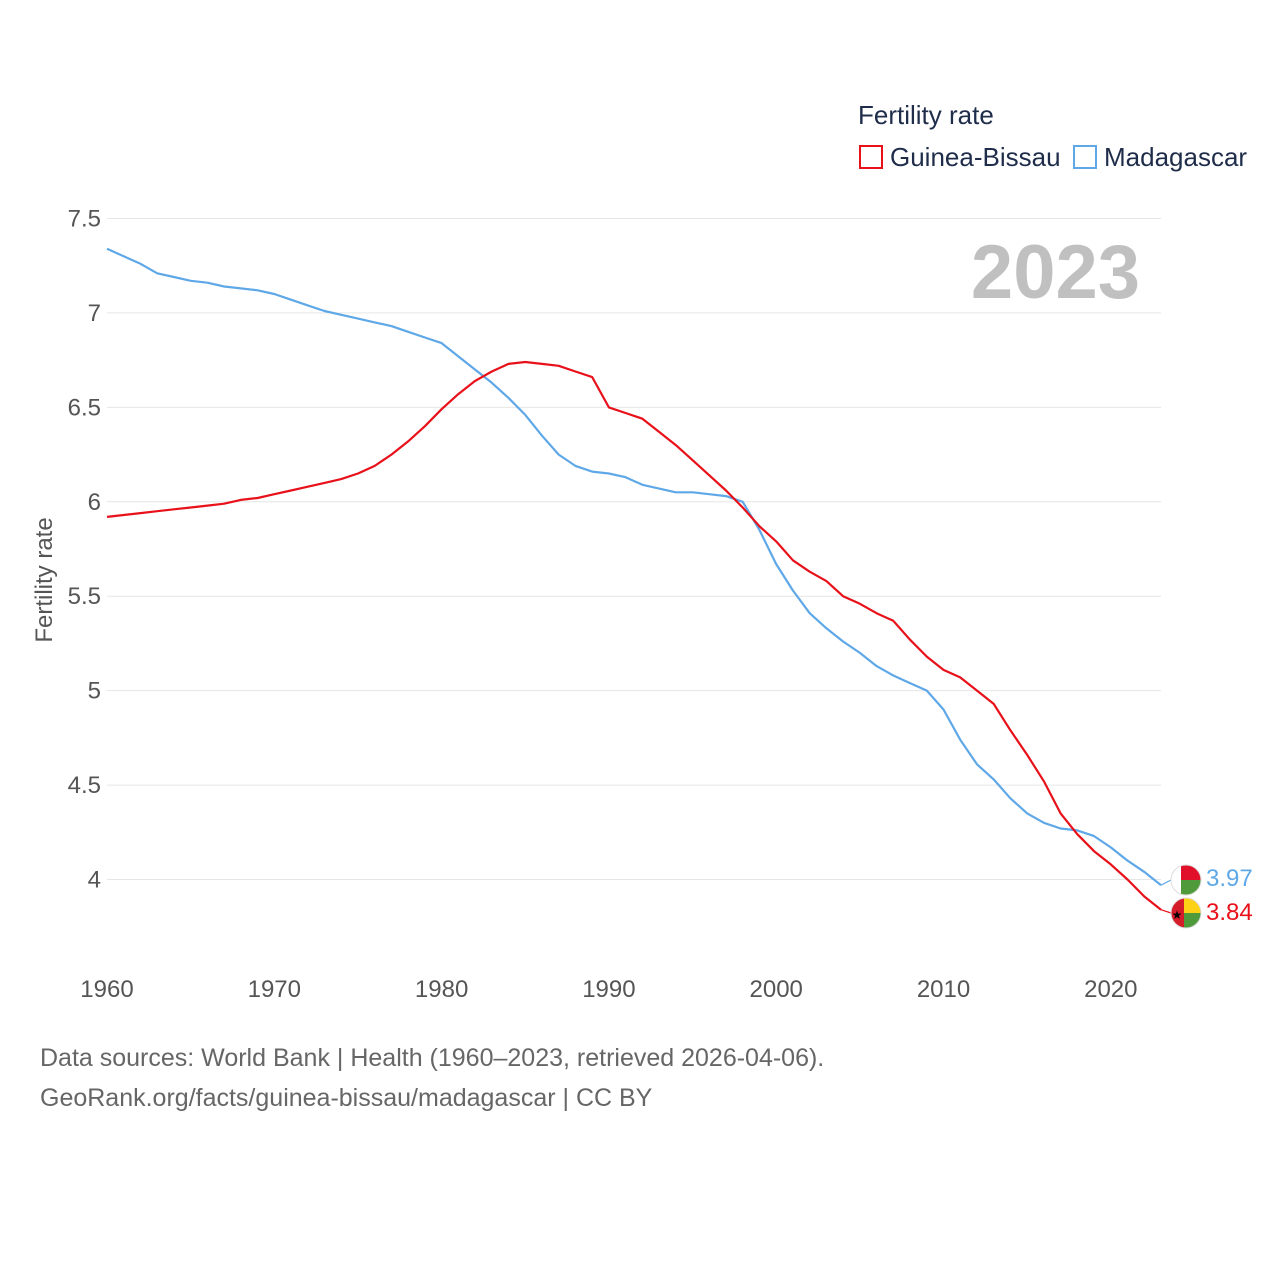  I want to click on y-tick-label: 7, so click(94, 313).